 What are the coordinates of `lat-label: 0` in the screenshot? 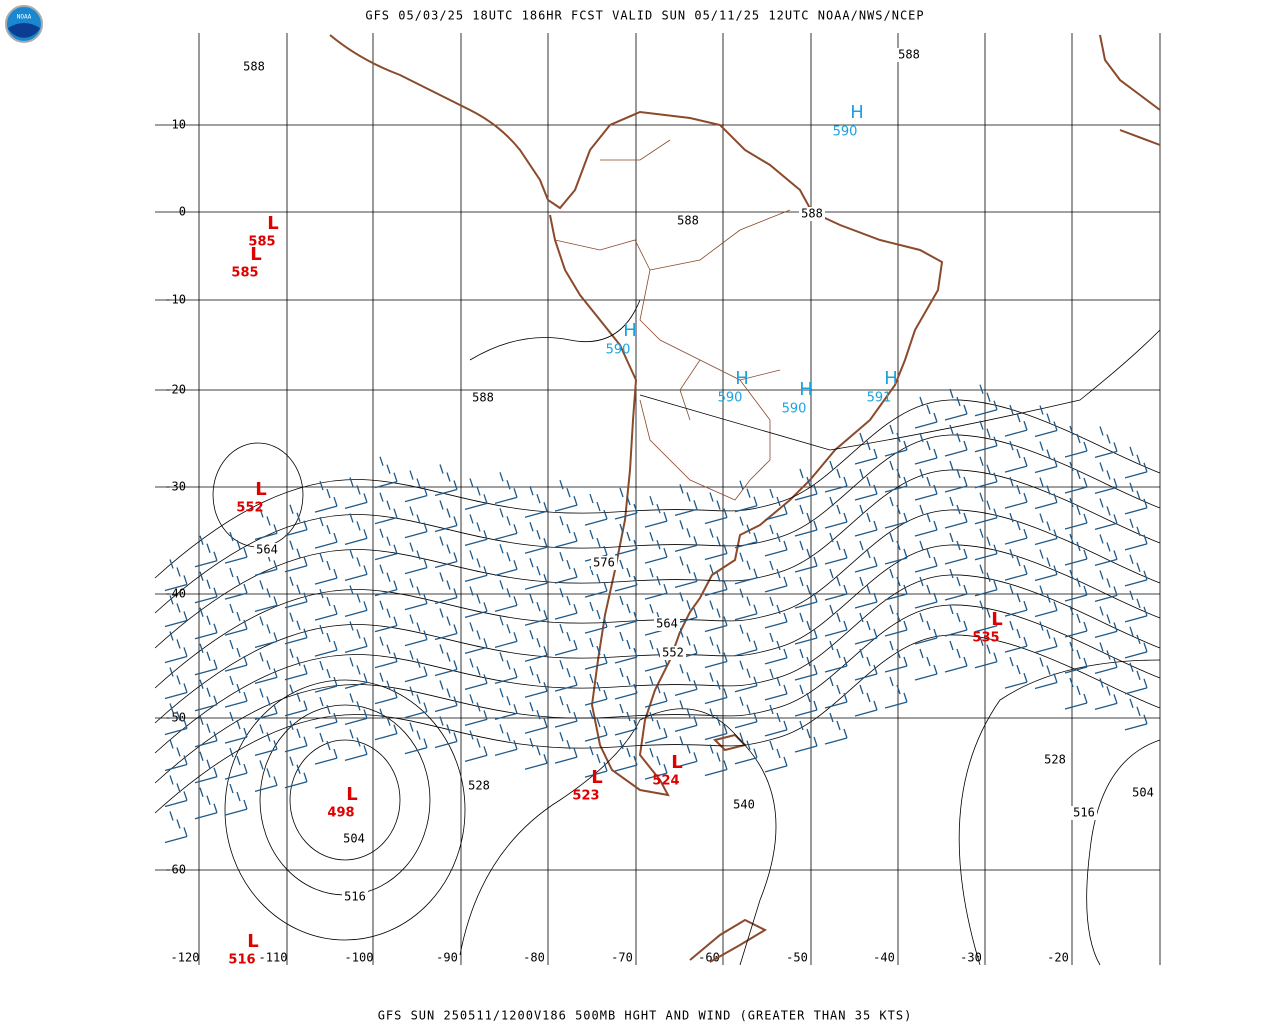 It's located at (182, 212).